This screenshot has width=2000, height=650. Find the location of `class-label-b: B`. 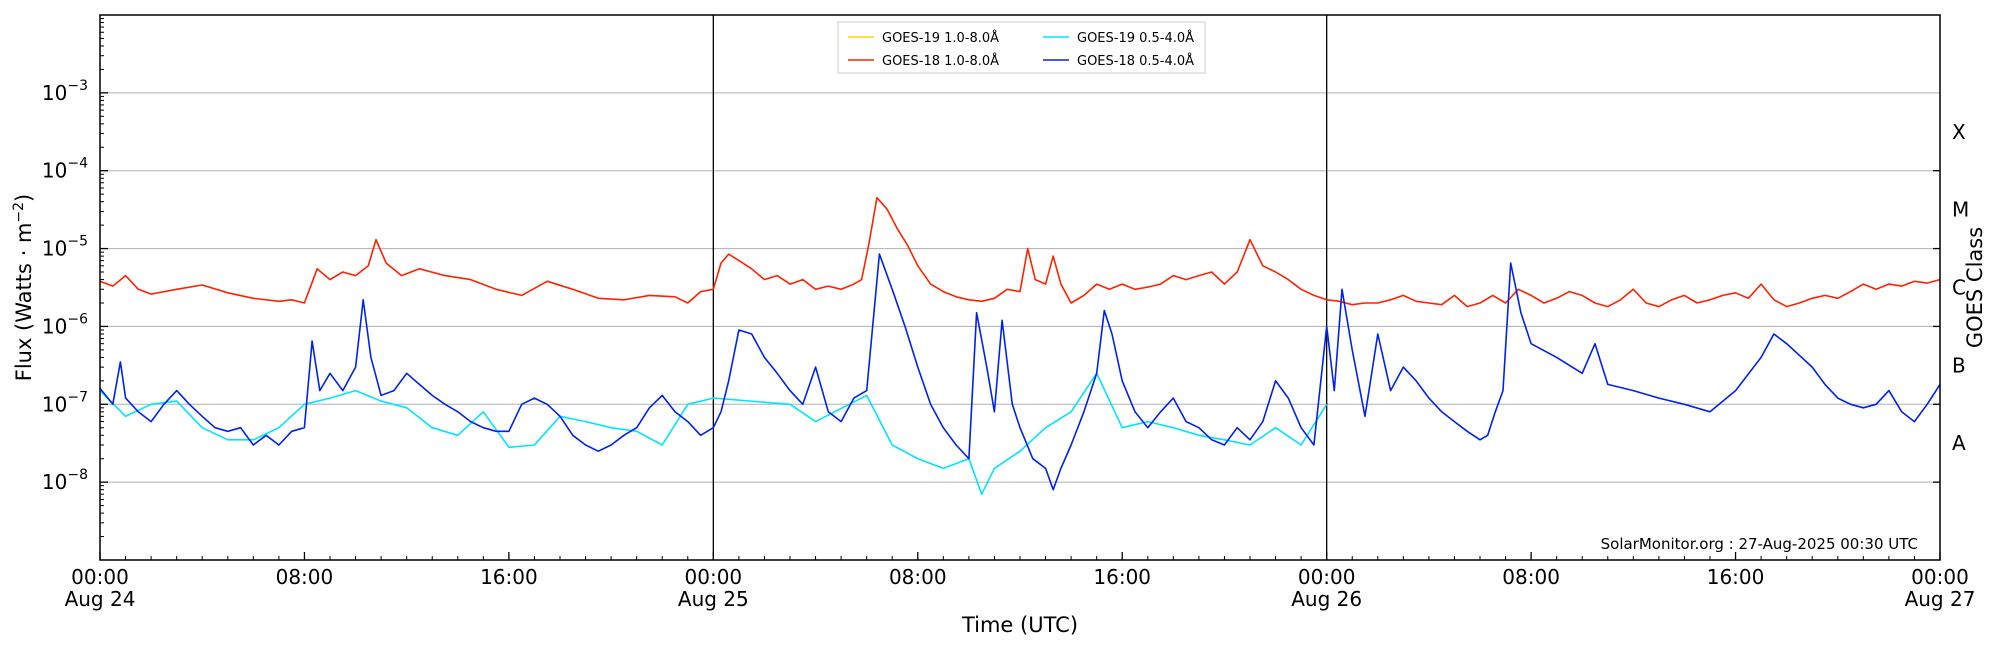

class-label-b: B is located at coordinates (1959, 365).